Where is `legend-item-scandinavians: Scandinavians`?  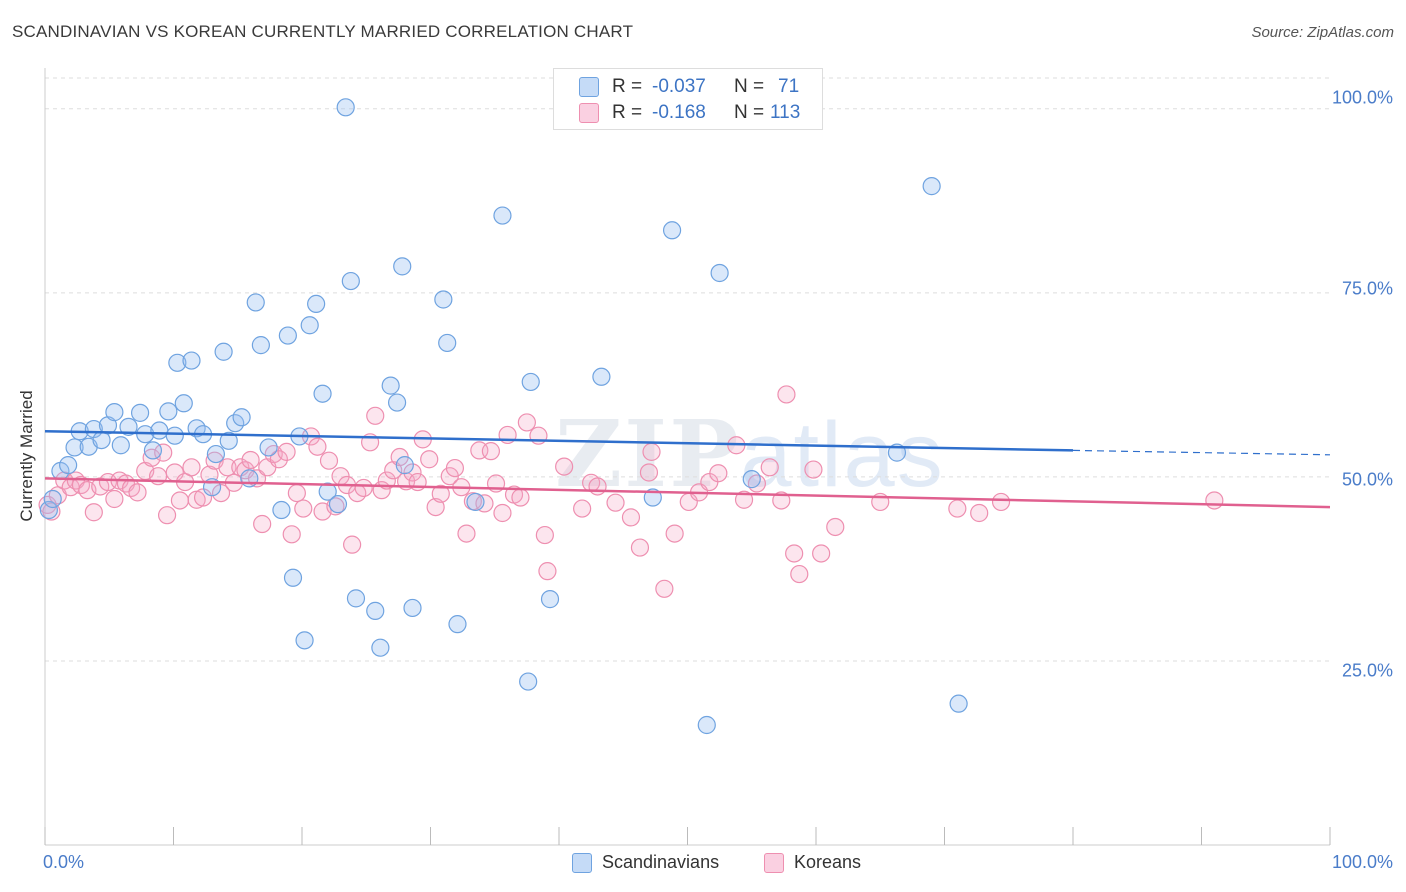 legend-item-scandinavians: Scandinavians is located at coordinates (645, 862).